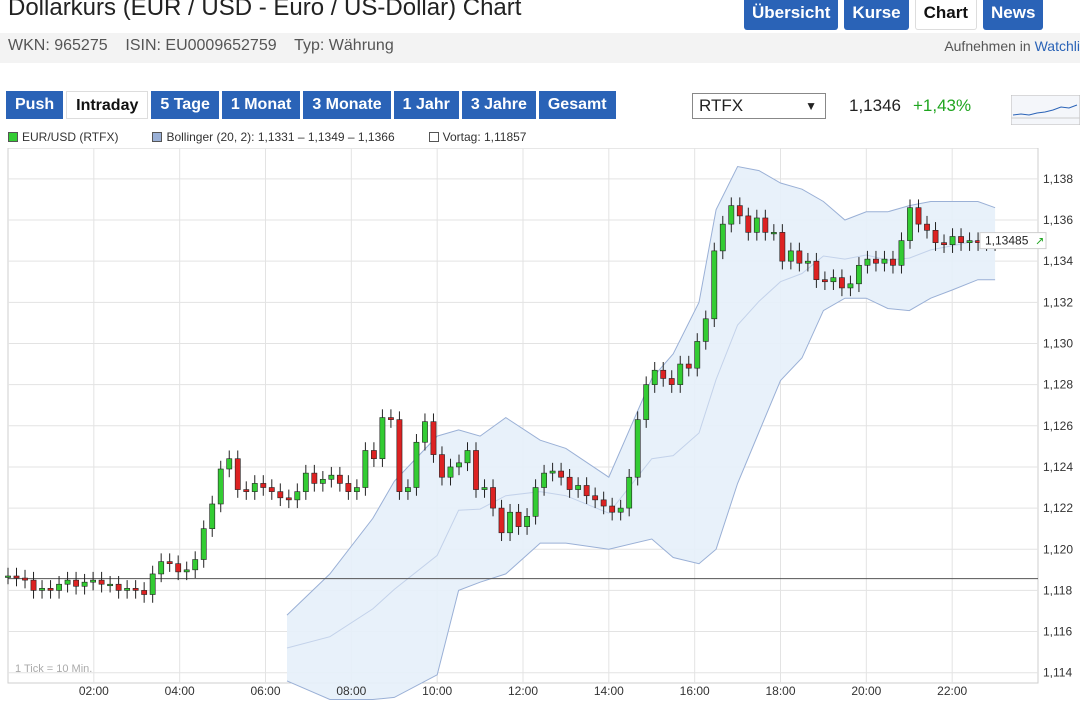  Describe the element at coordinates (876, 15) in the screenshot. I see `tab-kurse: Kurse` at that location.